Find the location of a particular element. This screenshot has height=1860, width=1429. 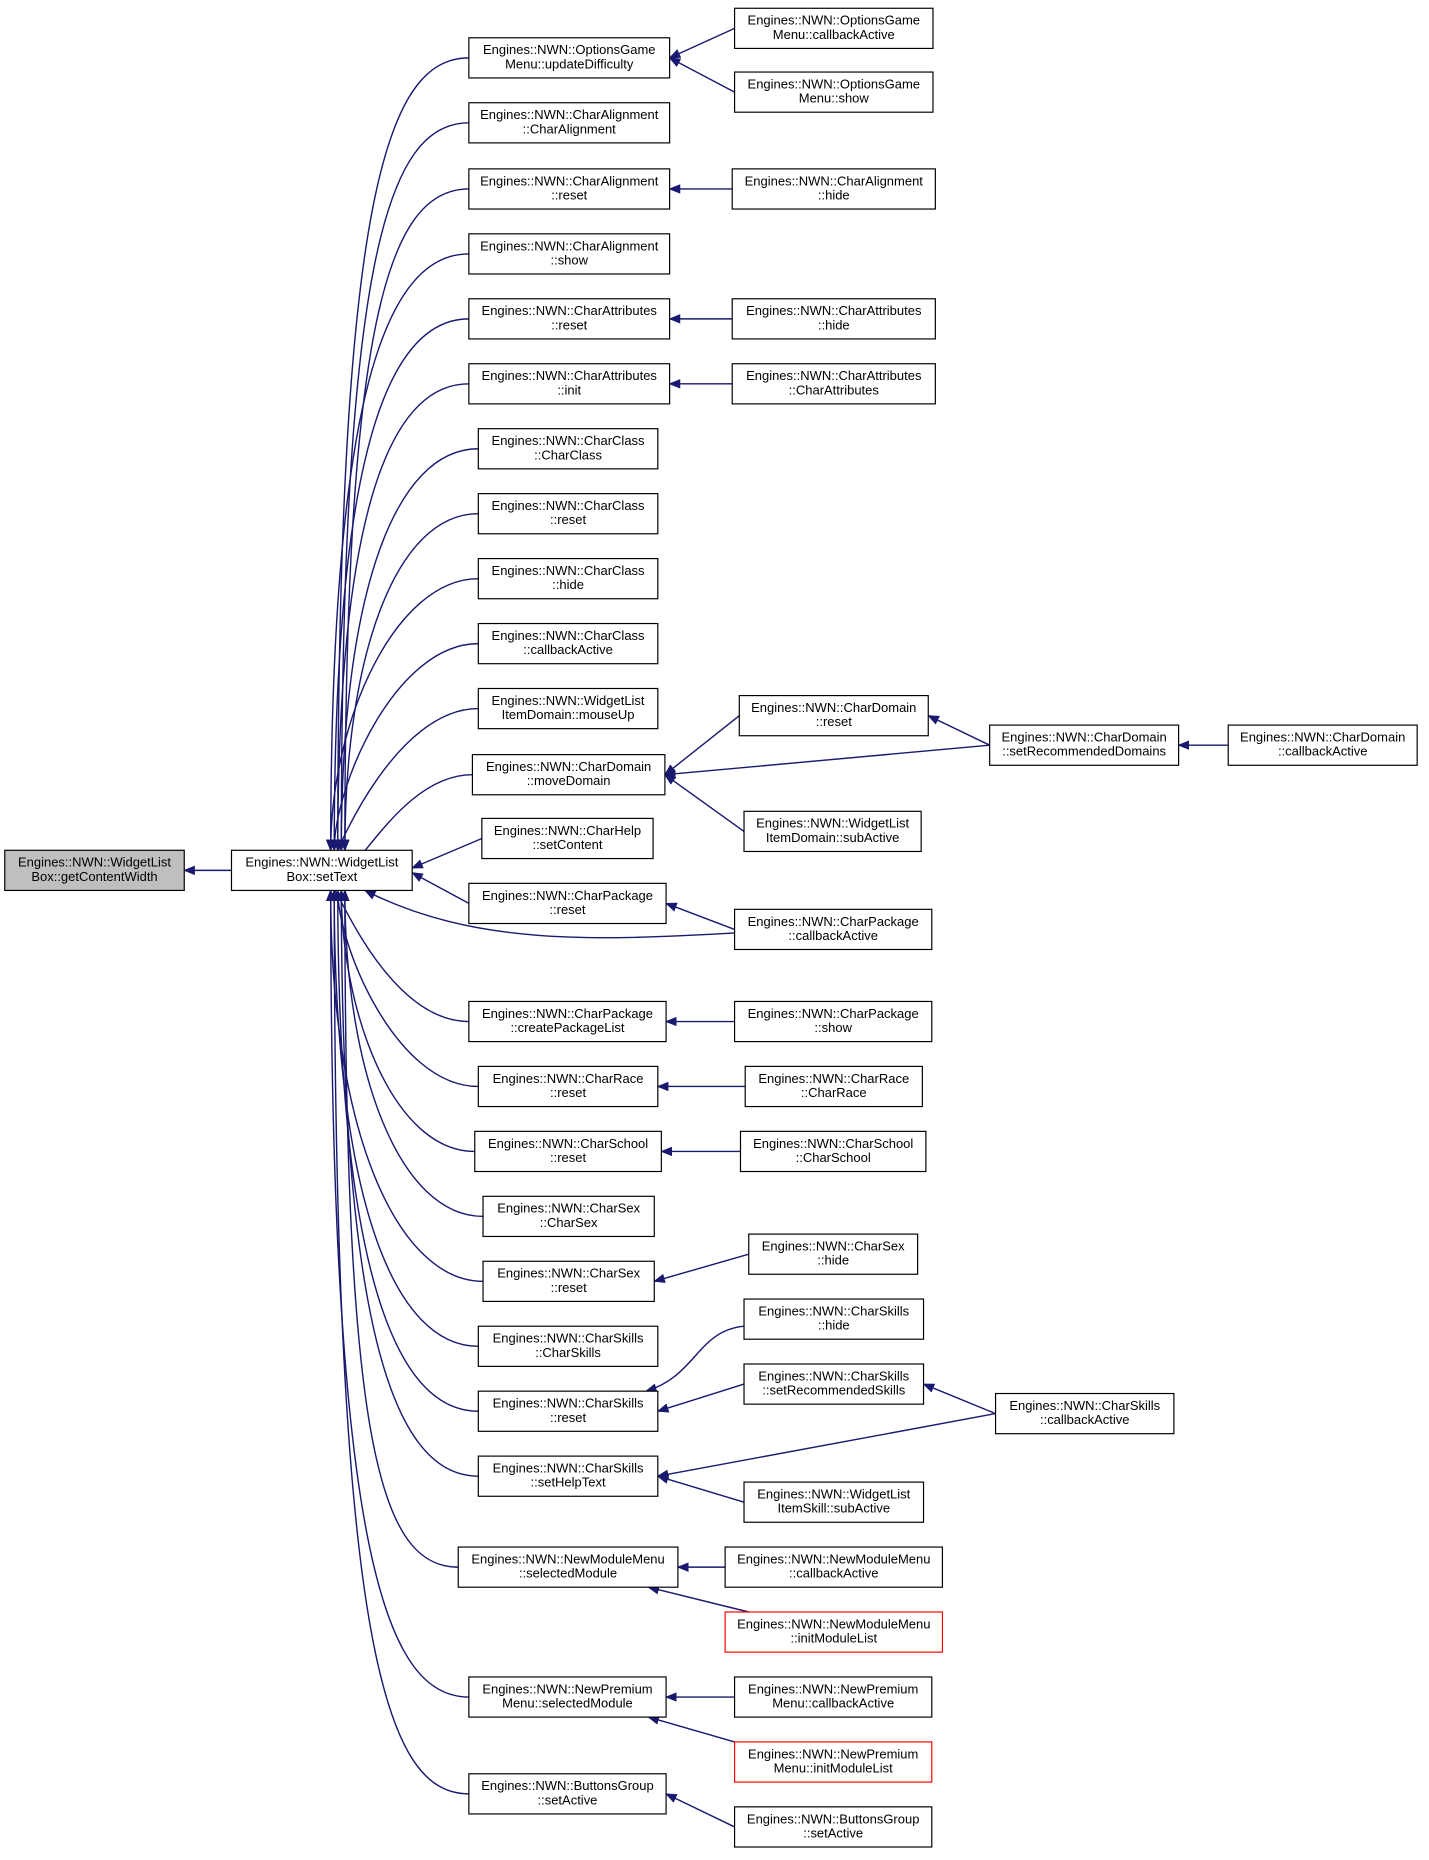

node-label: Menu::updateDifficulty is located at coordinates (569, 63).